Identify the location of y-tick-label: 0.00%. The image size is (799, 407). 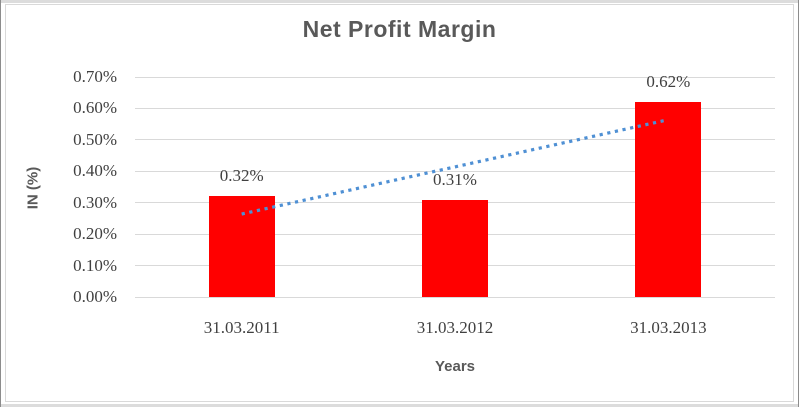
(95, 296).